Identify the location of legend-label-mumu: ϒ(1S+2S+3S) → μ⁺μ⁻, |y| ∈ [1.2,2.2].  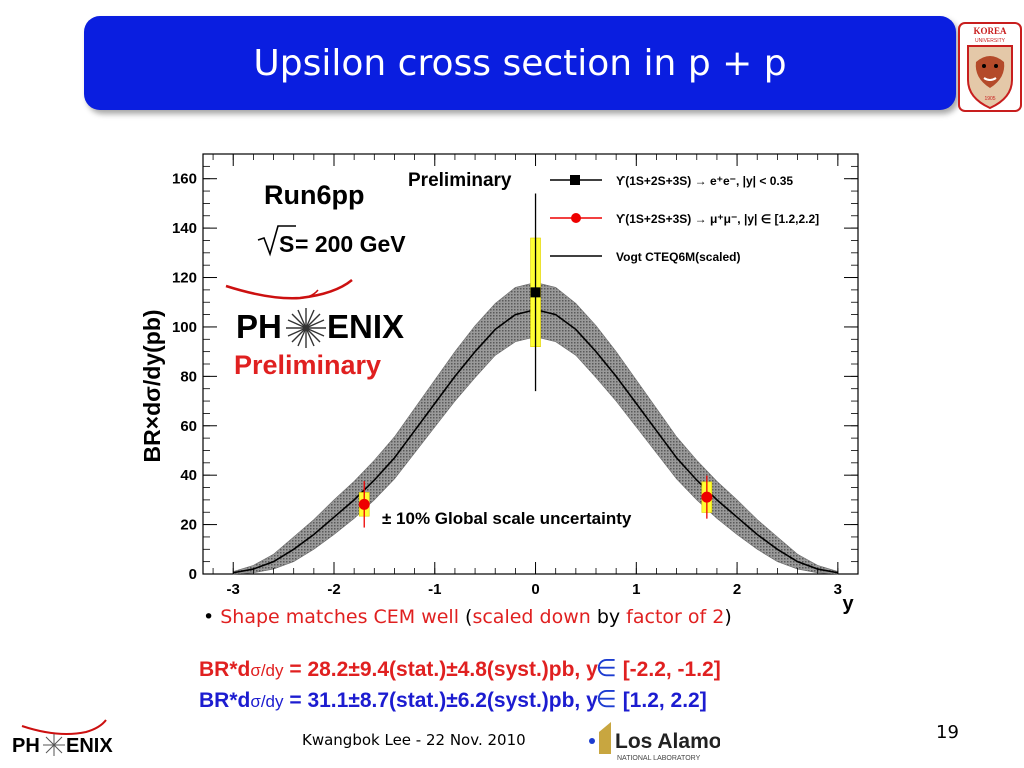
(717, 219).